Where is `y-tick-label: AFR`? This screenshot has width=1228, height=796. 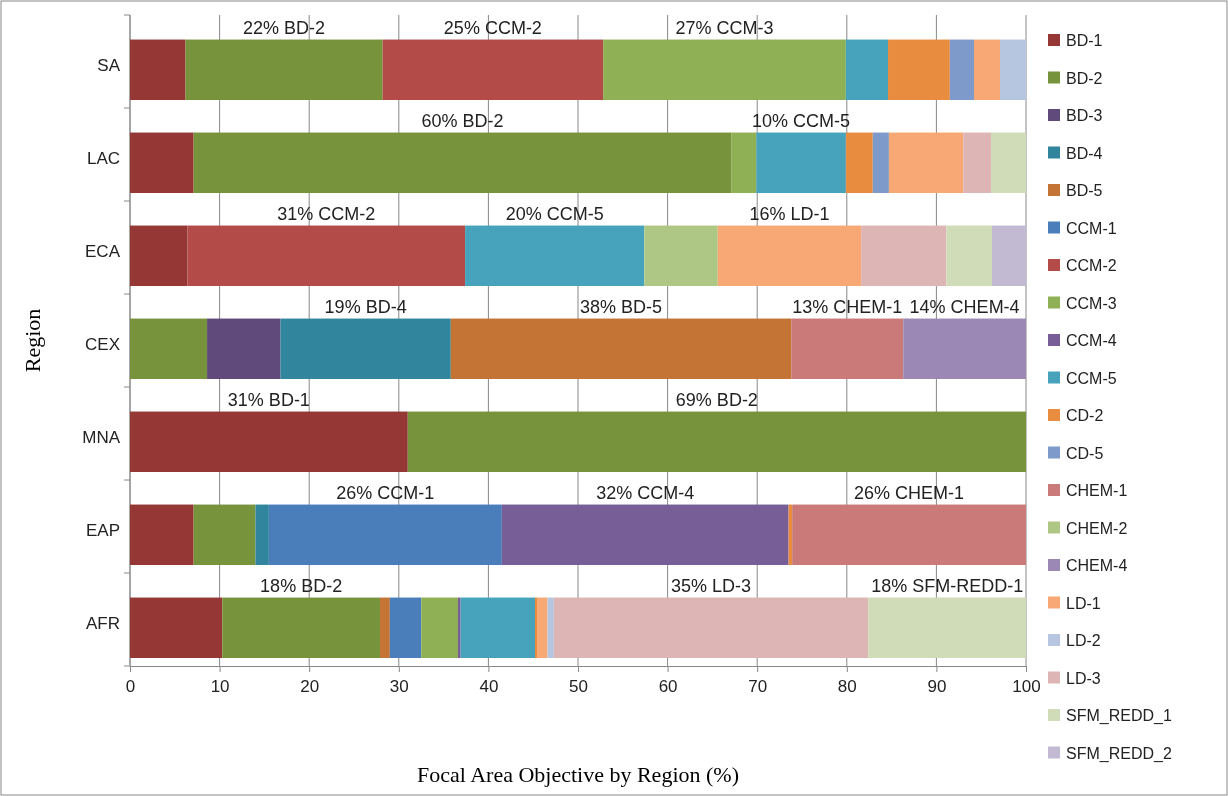
y-tick-label: AFR is located at coordinates (103, 623).